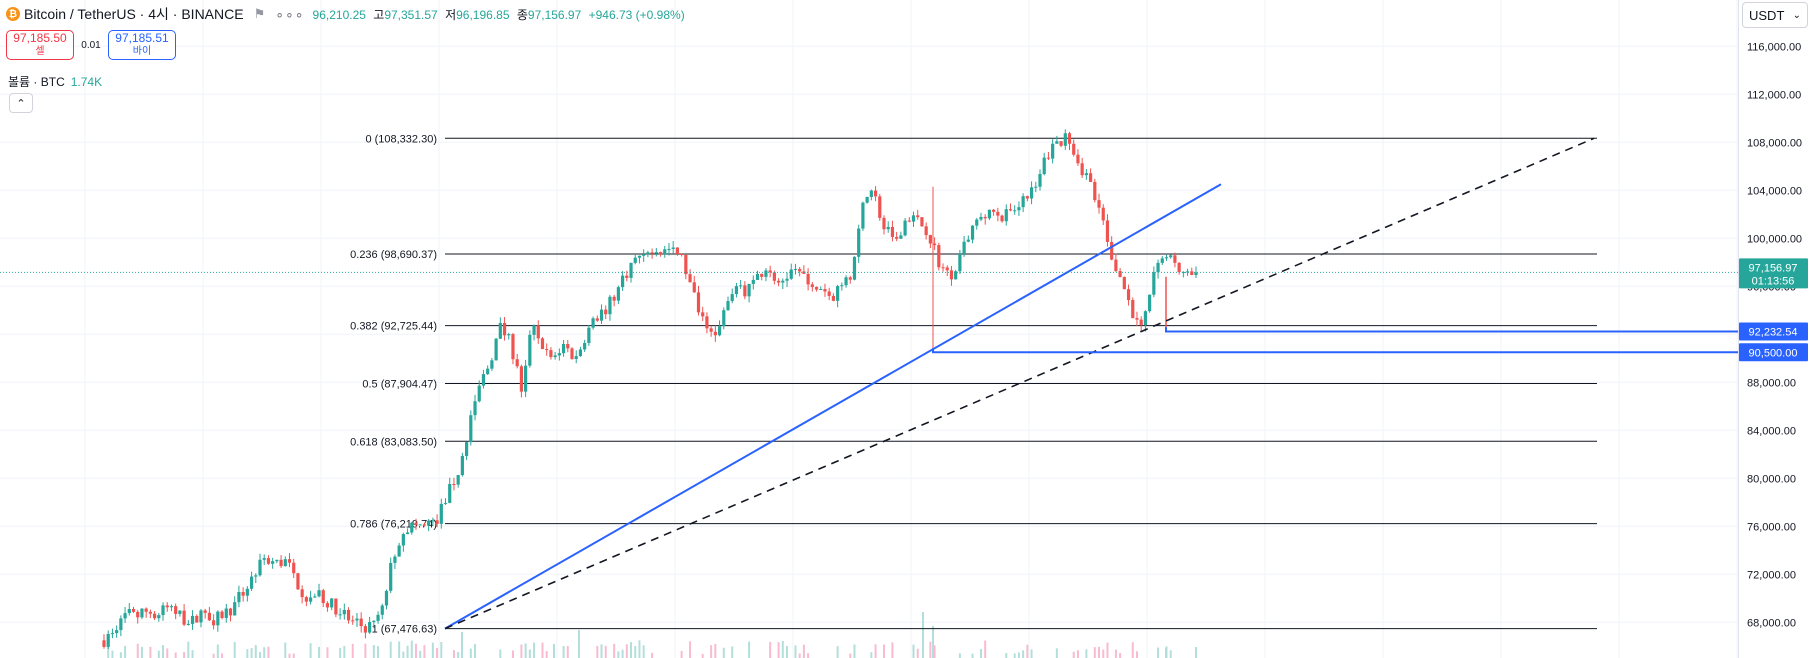 This screenshot has height=658, width=1814. What do you see at coordinates (393, 255) in the screenshot?
I see `fib-level-label: 0.236 (98,690.37)` at bounding box center [393, 255].